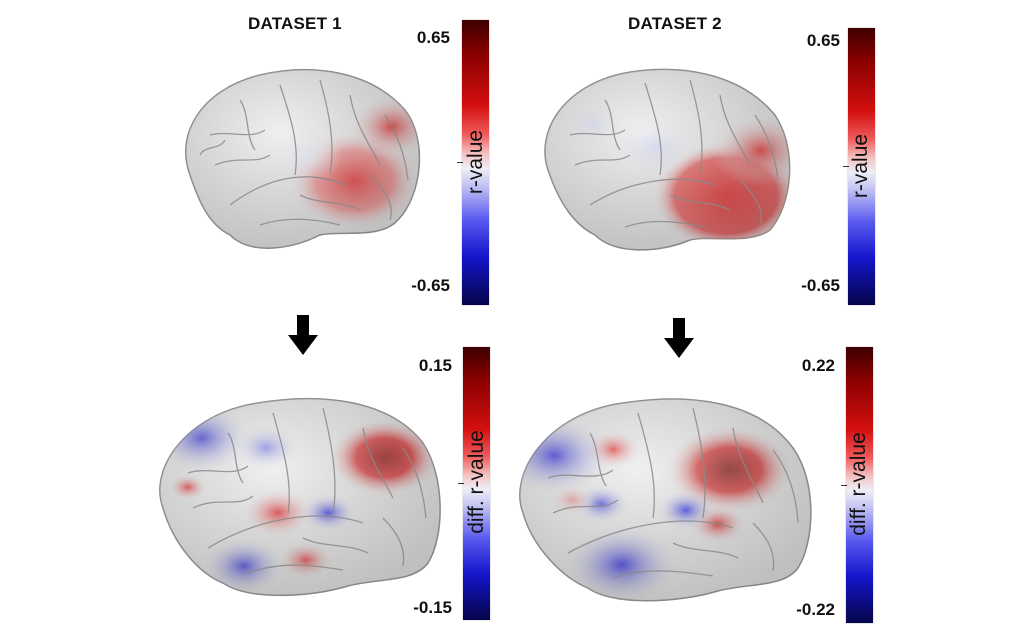 The height and width of the screenshot is (640, 1024). What do you see at coordinates (844, 485) in the screenshot?
I see `colorbar-4-mid-tick` at bounding box center [844, 485].